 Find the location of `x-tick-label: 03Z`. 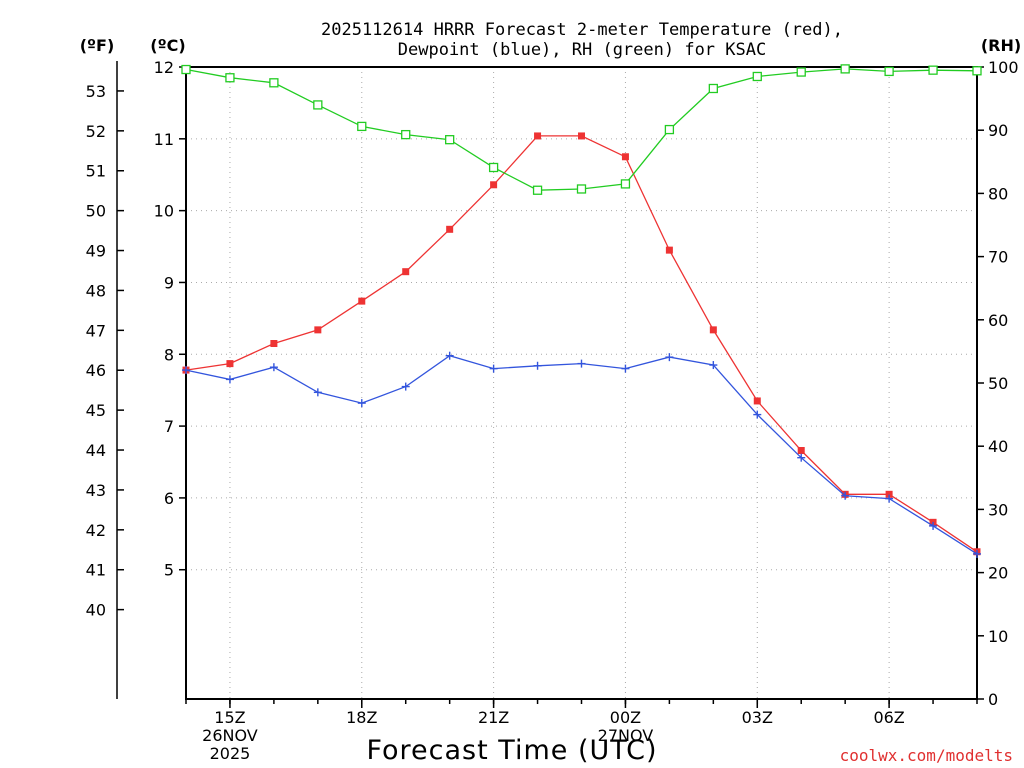

x-tick-label: 03Z is located at coordinates (757, 717).